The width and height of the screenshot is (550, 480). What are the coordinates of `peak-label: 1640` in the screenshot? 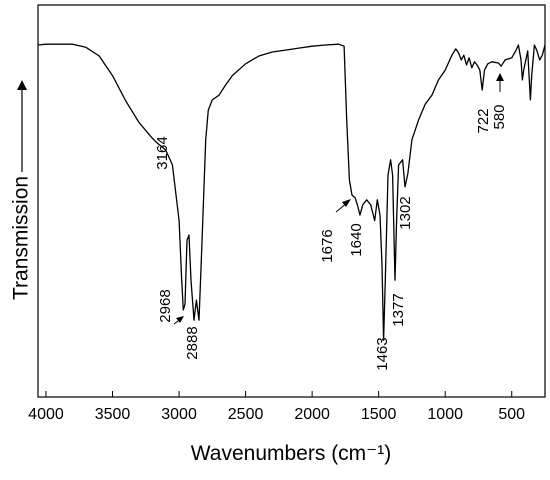 It's located at (356, 239).